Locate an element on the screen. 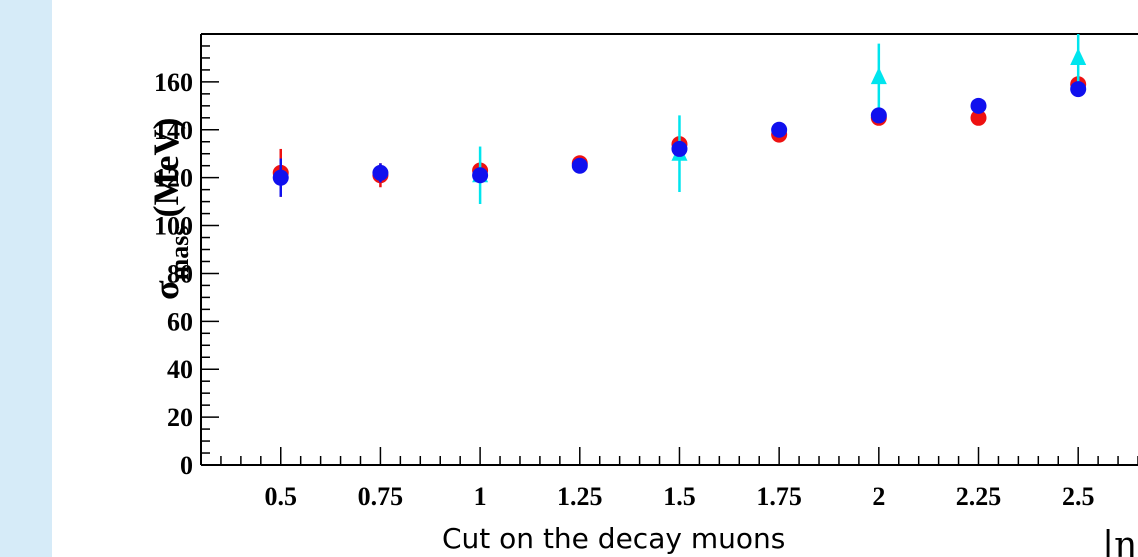 The width and height of the screenshot is (1138, 557). x-tick-label: 2.25 is located at coordinates (979, 496).